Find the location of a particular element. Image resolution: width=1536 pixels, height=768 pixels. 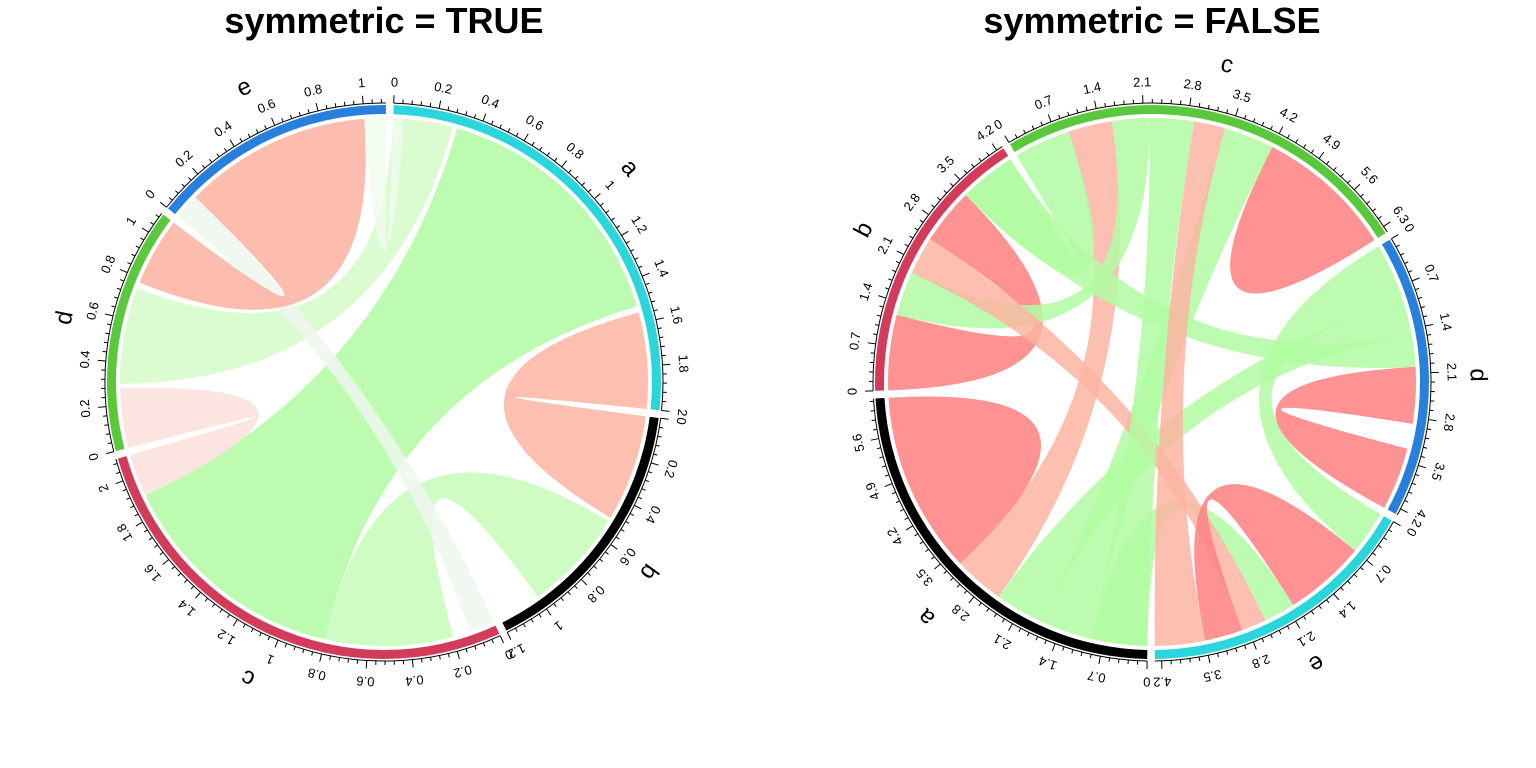

sector-track-c is located at coordinates (308, 558).